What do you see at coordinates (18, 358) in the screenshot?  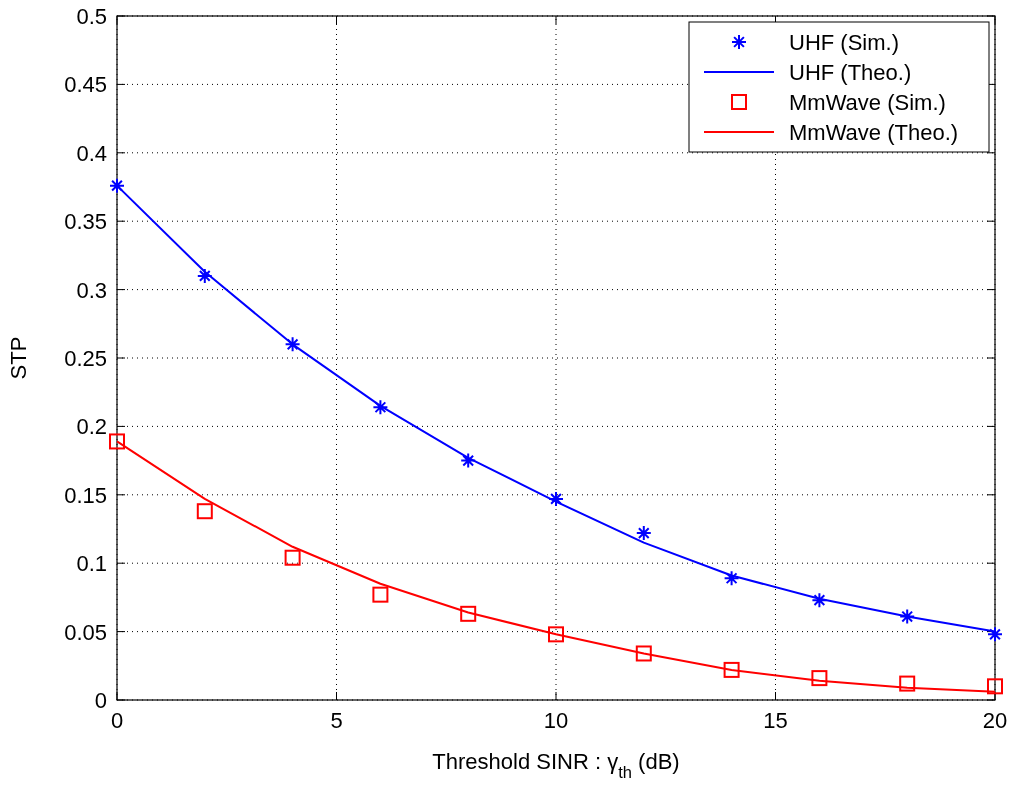 I see `y-axis-title: STP` at bounding box center [18, 358].